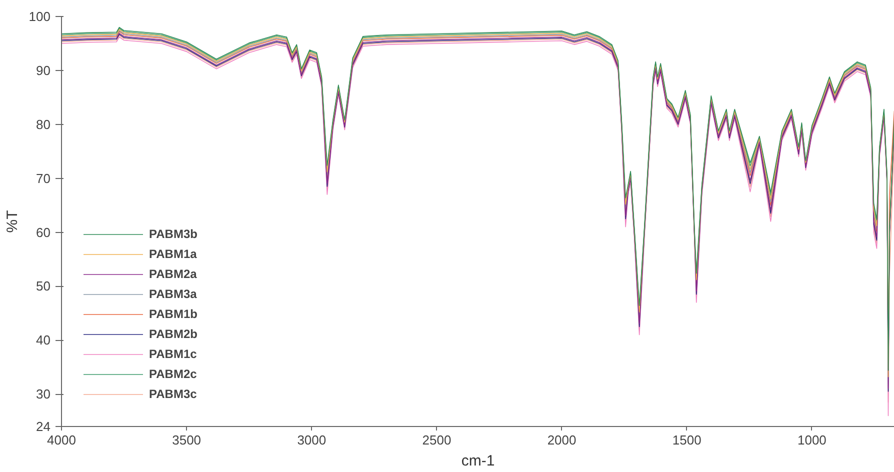 This screenshot has width=894, height=472. I want to click on x-axis-title: cm-1, so click(478, 461).